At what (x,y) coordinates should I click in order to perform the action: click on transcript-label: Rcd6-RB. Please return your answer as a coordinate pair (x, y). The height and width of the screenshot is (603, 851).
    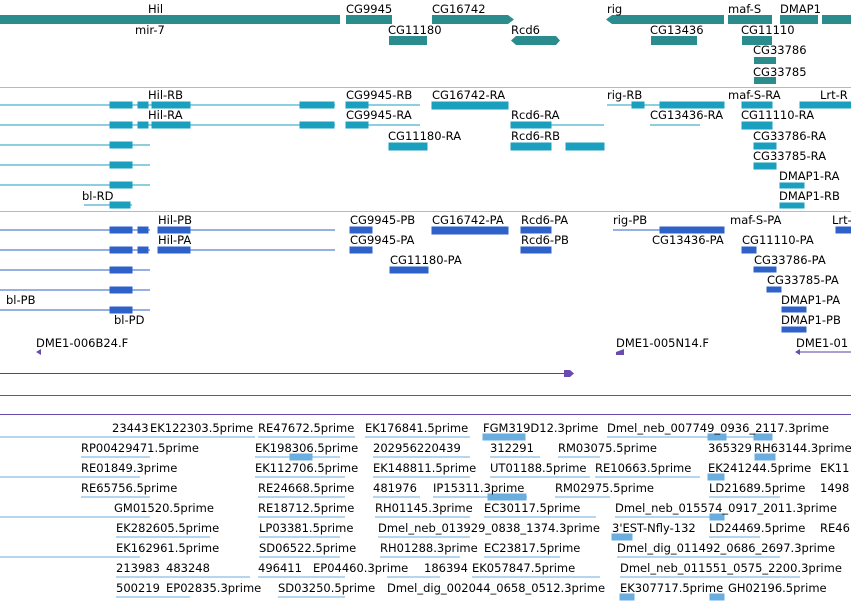
    Looking at the image, I should click on (535, 136).